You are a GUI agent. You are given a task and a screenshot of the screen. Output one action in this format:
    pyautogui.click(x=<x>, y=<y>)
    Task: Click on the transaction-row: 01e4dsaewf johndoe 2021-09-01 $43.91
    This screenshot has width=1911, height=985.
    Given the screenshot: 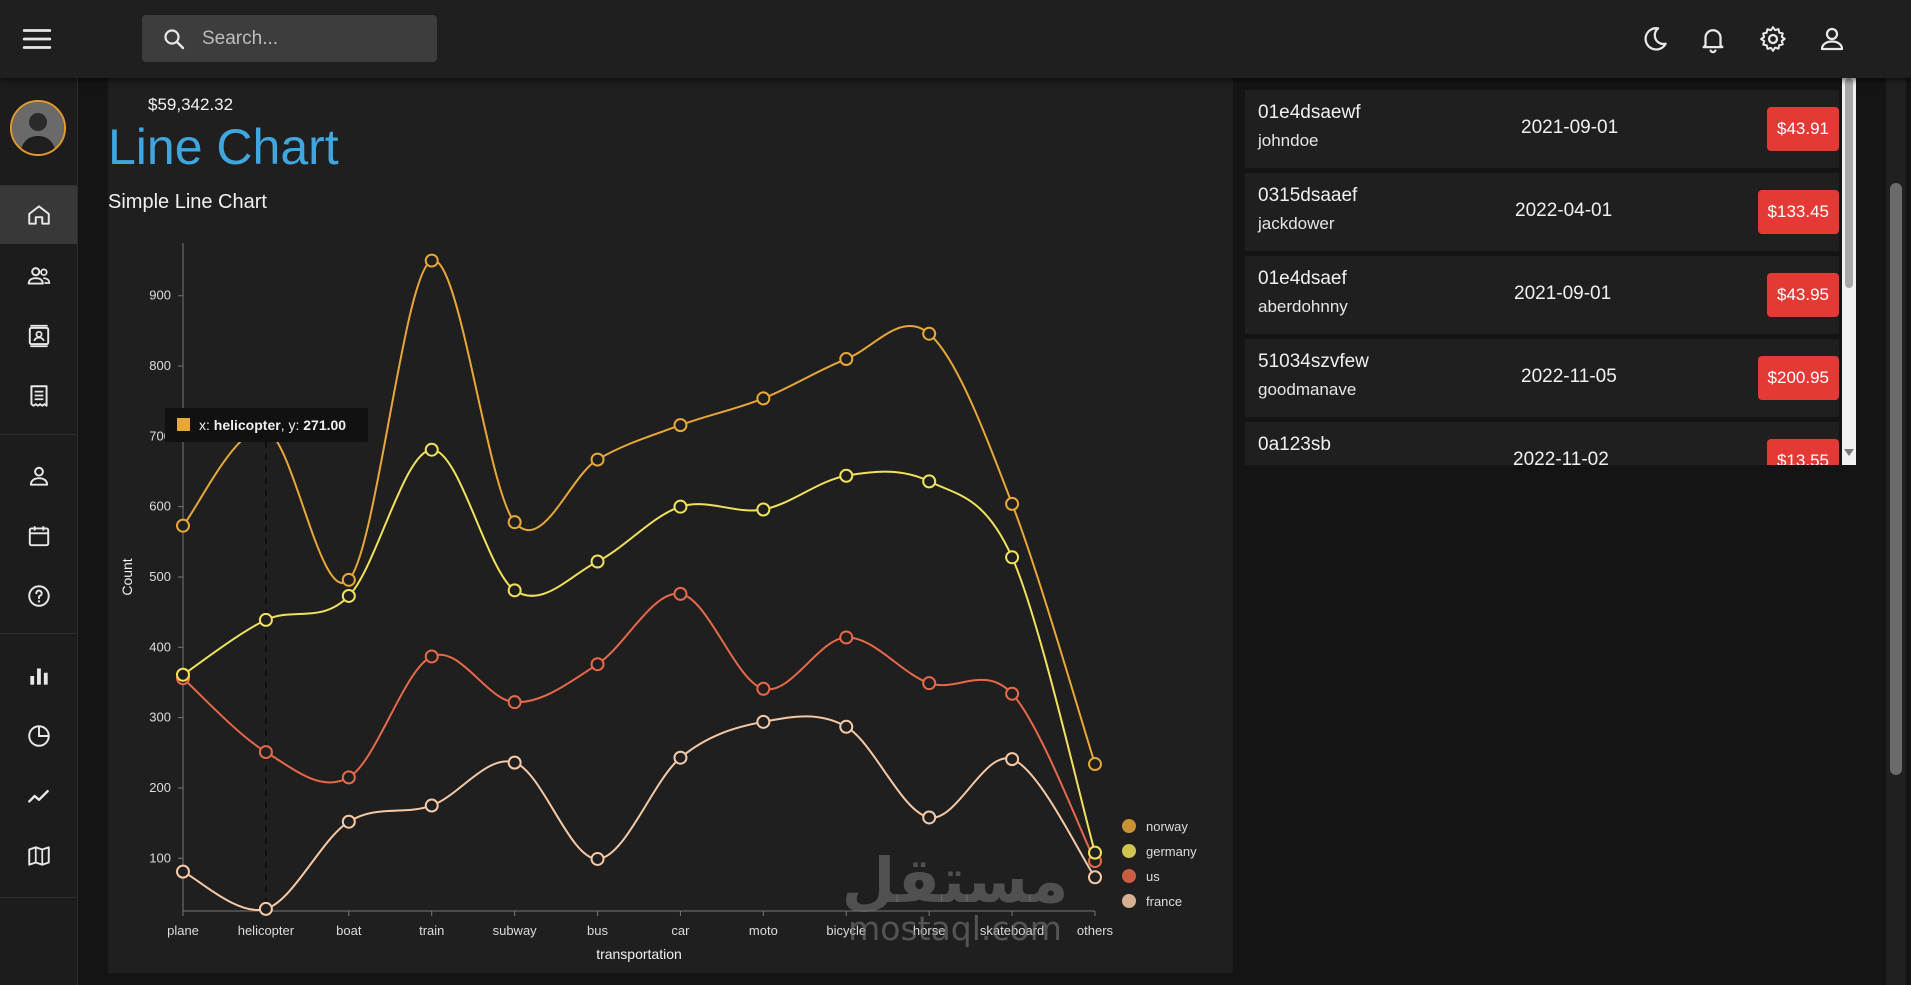 What is the action you would take?
    pyautogui.click(x=1542, y=129)
    